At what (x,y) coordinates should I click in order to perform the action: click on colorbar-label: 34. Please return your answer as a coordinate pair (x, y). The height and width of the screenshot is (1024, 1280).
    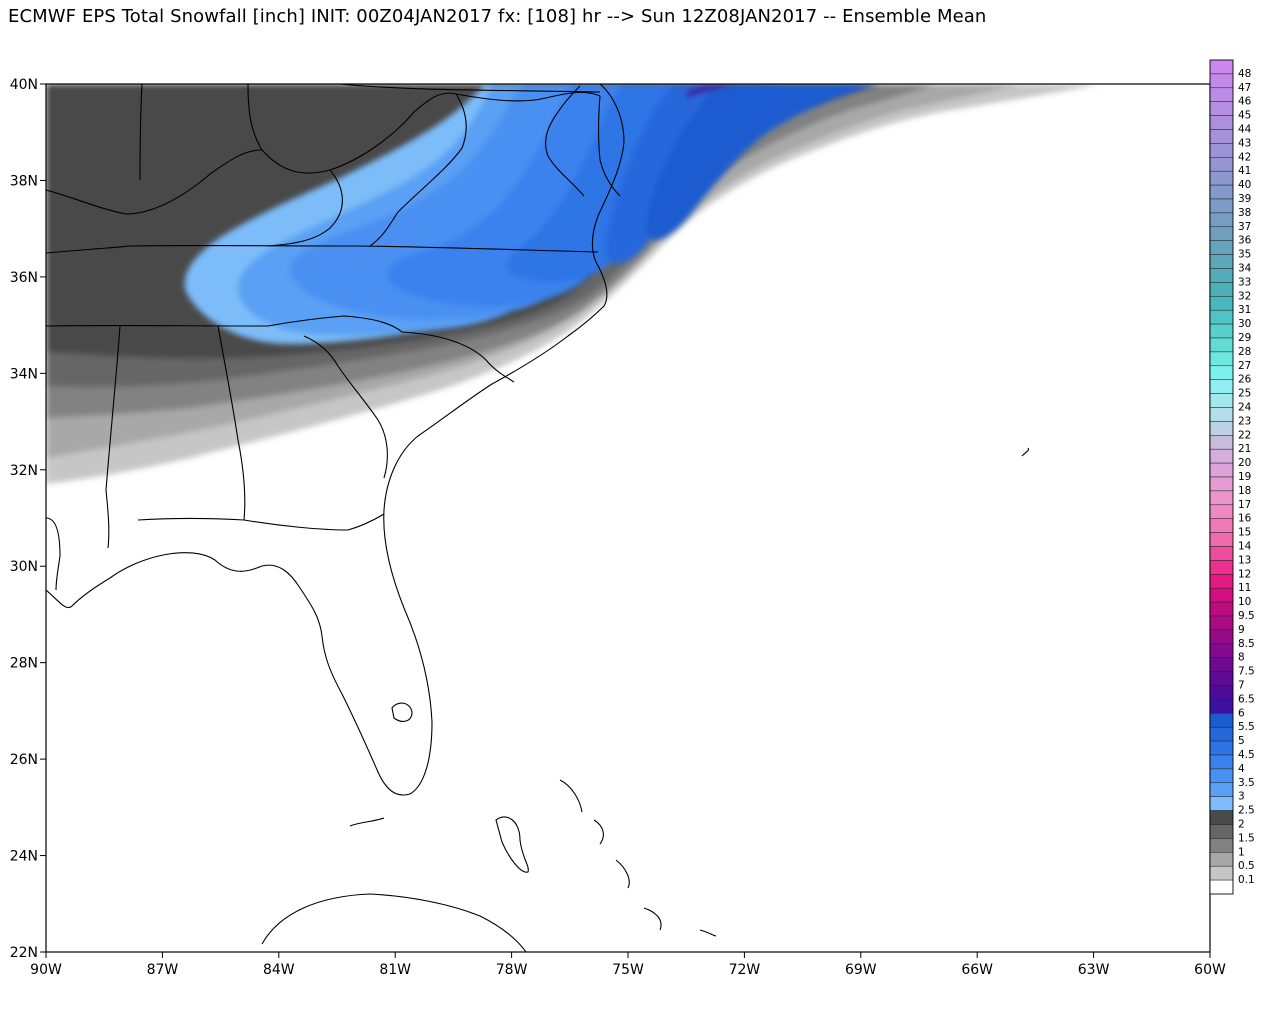
    Looking at the image, I should click on (1245, 269).